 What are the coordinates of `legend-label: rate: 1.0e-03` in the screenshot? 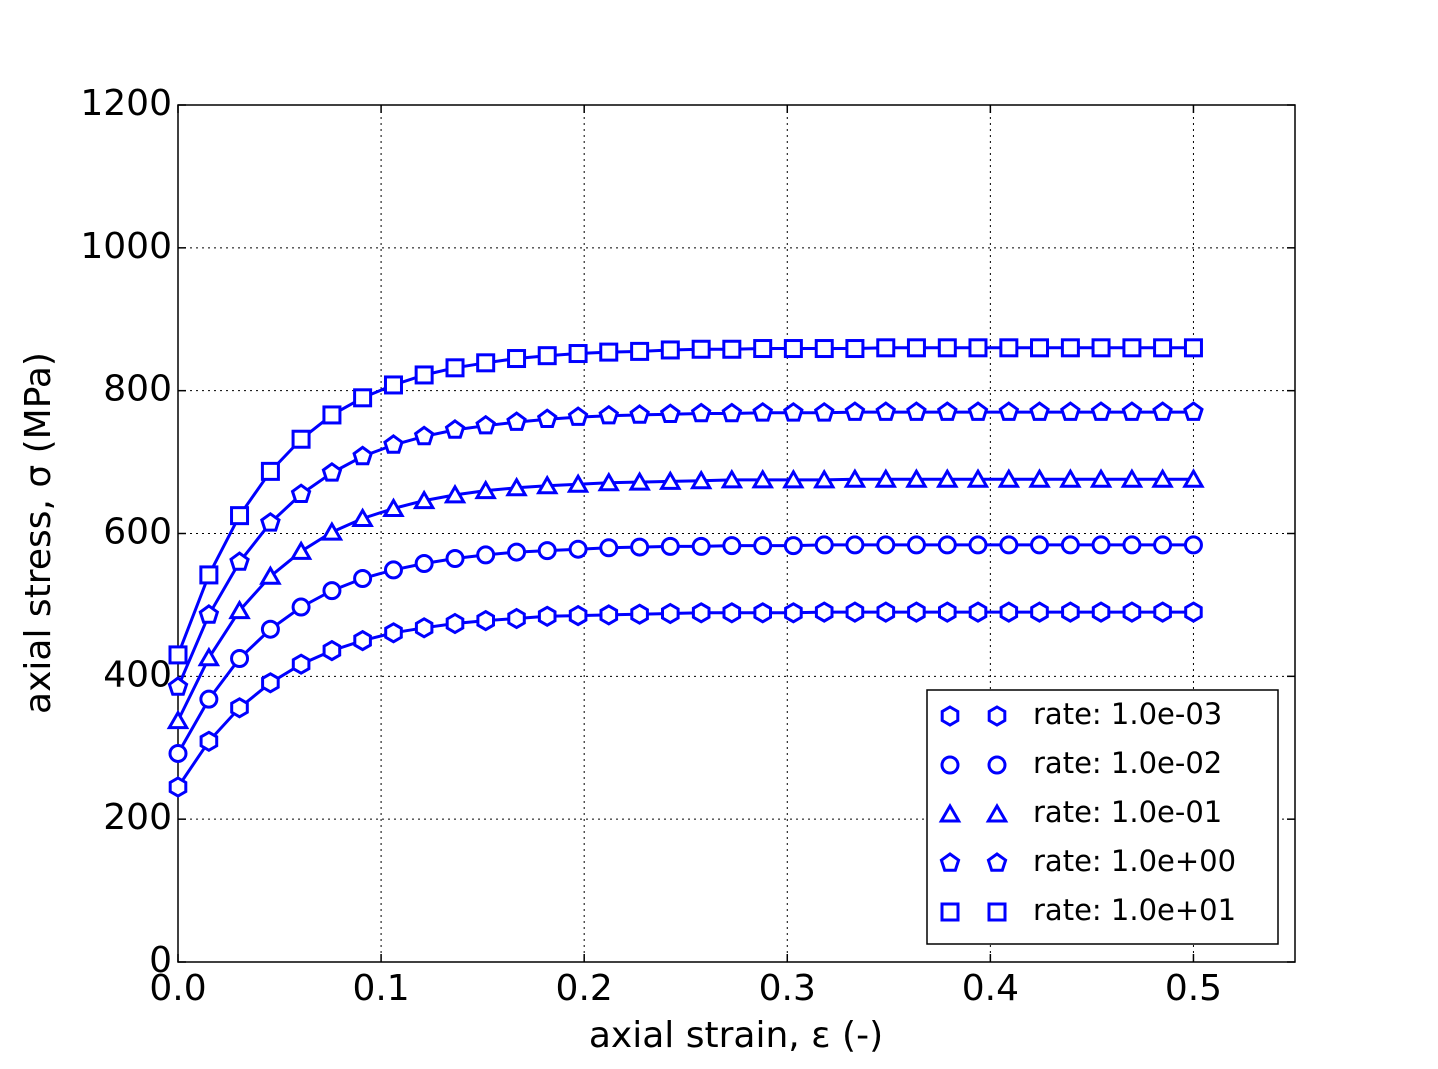 It's located at (1127, 714).